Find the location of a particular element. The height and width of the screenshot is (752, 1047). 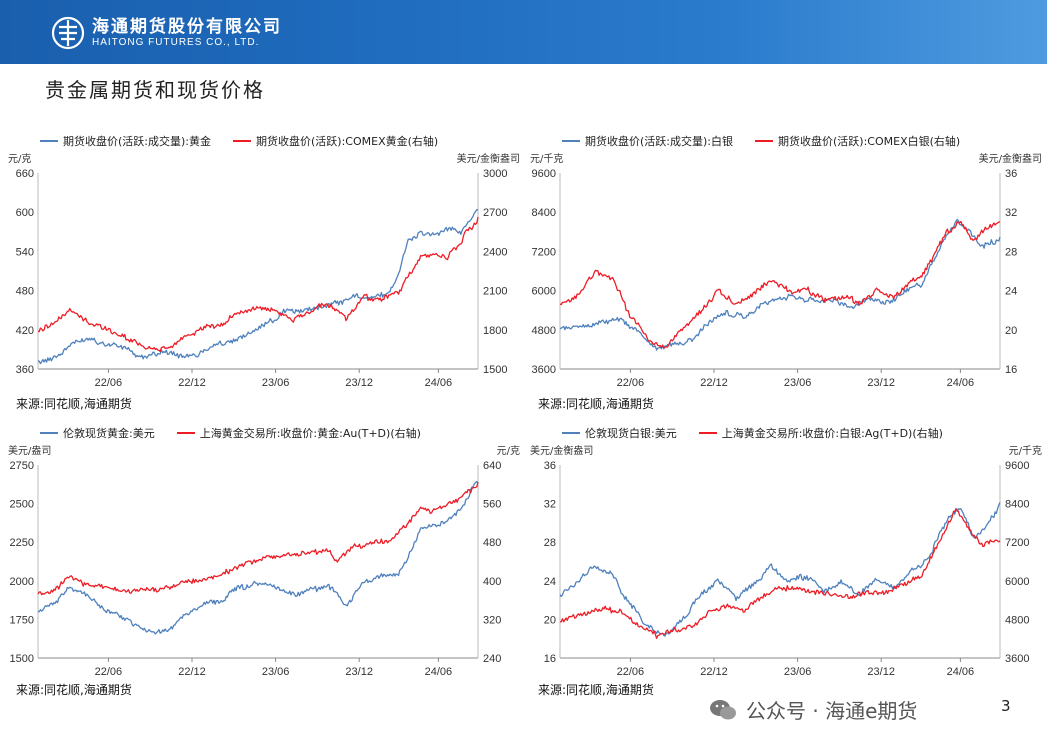

legend-item: 期货收盘价(活跃:成交量):白银 is located at coordinates (647, 141).